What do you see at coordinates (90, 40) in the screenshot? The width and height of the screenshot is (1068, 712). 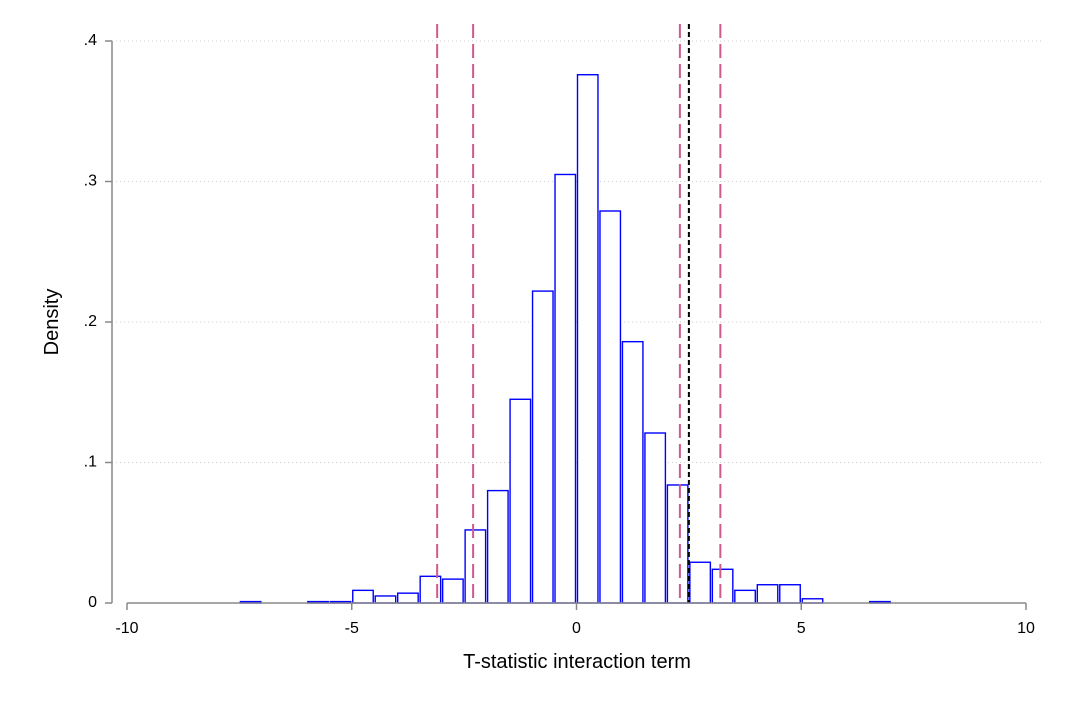 I see `y-tick-label: .4` at bounding box center [90, 40].